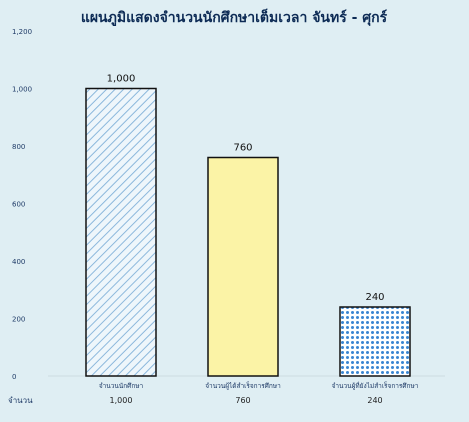 This screenshot has height=422, width=469. What do you see at coordinates (18, 320) in the screenshot?
I see `y-tick-label: 200` at bounding box center [18, 320].